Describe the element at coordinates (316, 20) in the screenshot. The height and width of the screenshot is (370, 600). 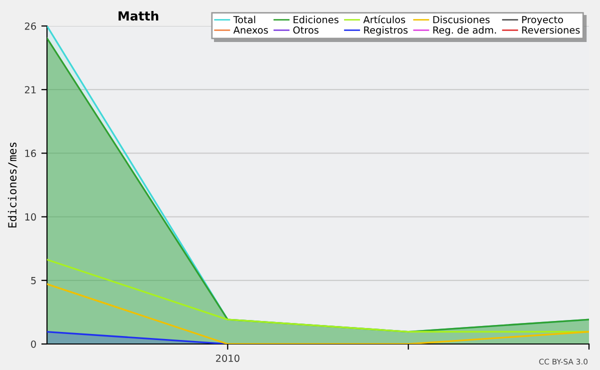
I see `legend-label: Ediciones` at that location.